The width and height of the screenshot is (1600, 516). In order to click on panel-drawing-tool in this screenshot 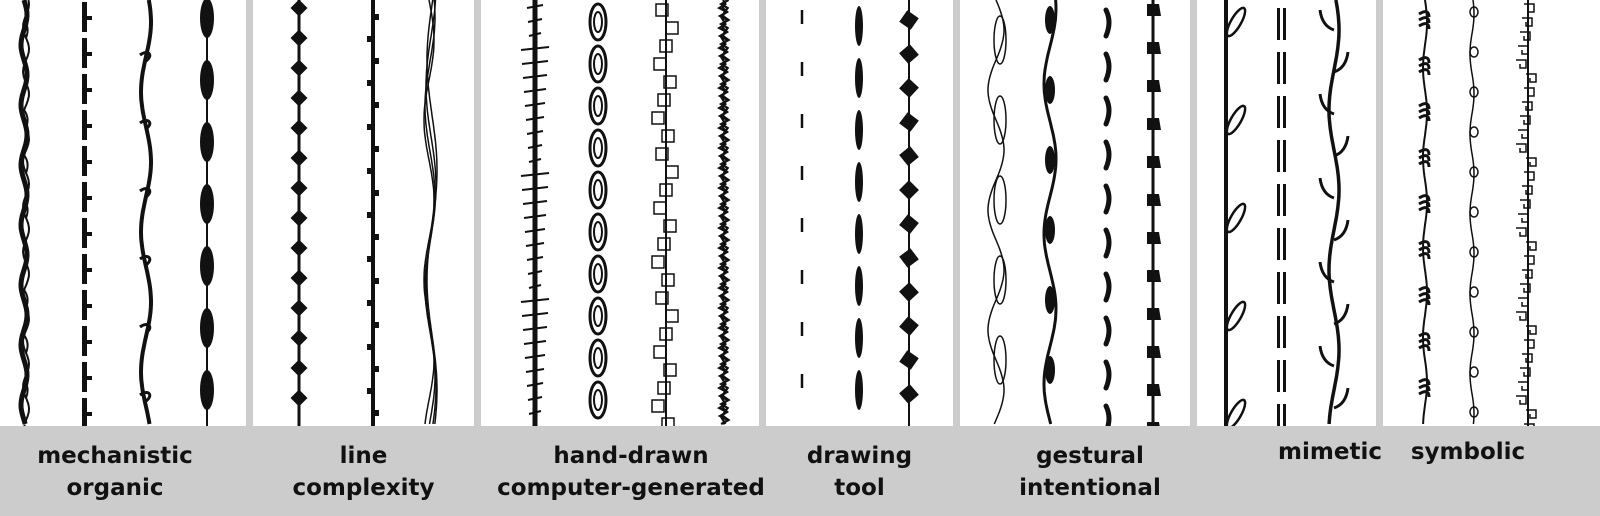, I will do `click(859, 213)`.